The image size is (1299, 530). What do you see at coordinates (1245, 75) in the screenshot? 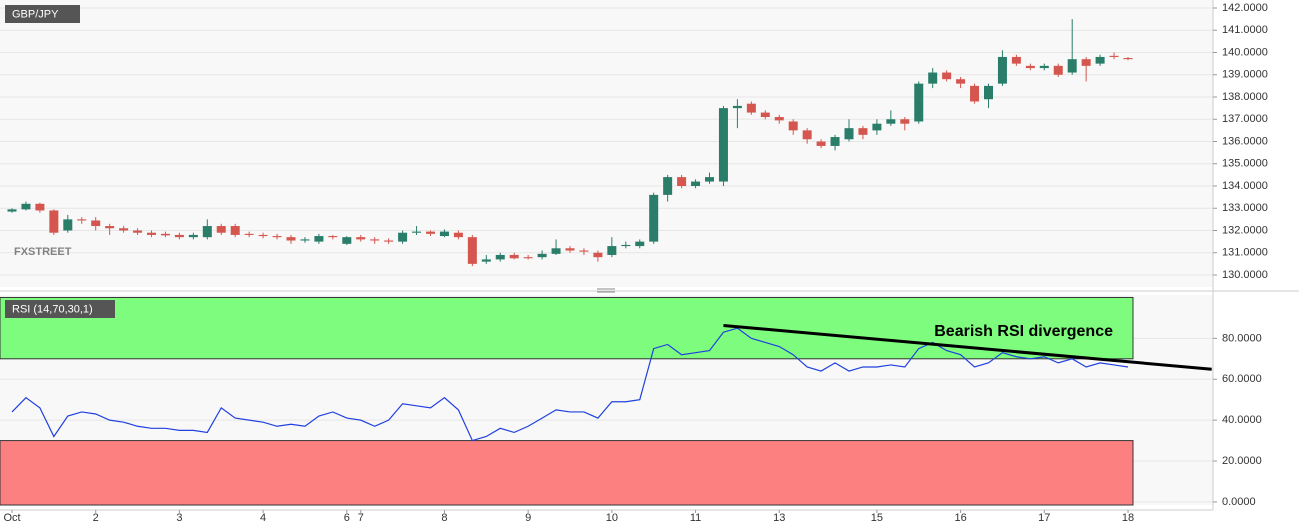
I see `y-tick-label: 139.0000` at bounding box center [1245, 75].